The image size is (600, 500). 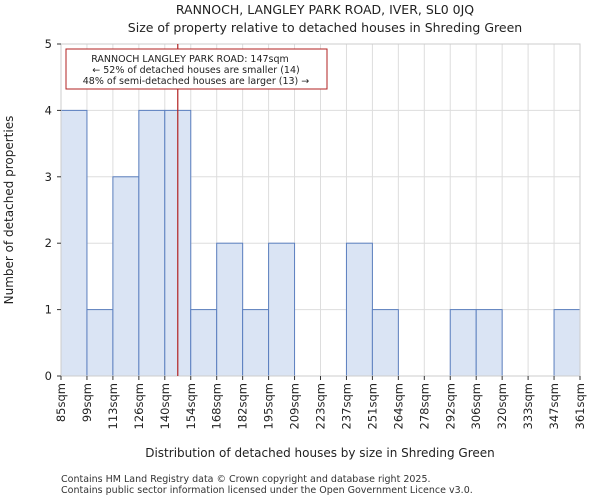 What do you see at coordinates (113, 406) in the screenshot?
I see `x-tick-label: 113sqm` at bounding box center [113, 406].